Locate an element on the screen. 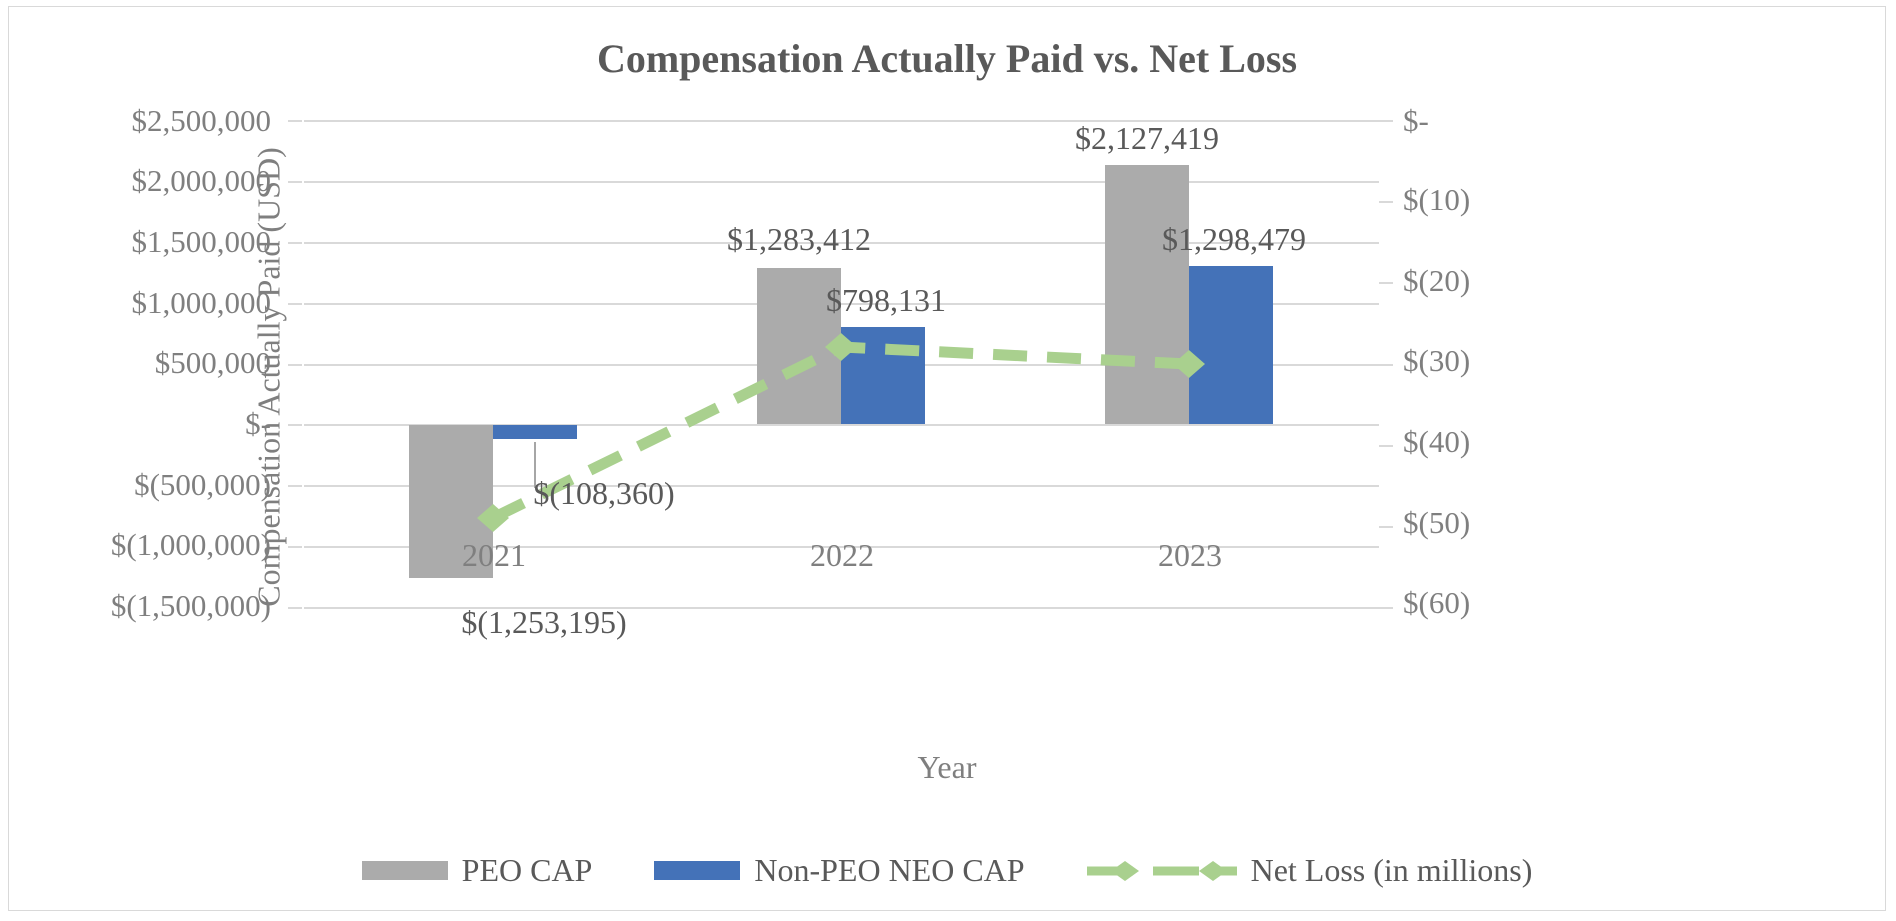 This screenshot has height=921, width=1896. y-tick-label-left: $(500,000) is located at coordinates (202, 484).